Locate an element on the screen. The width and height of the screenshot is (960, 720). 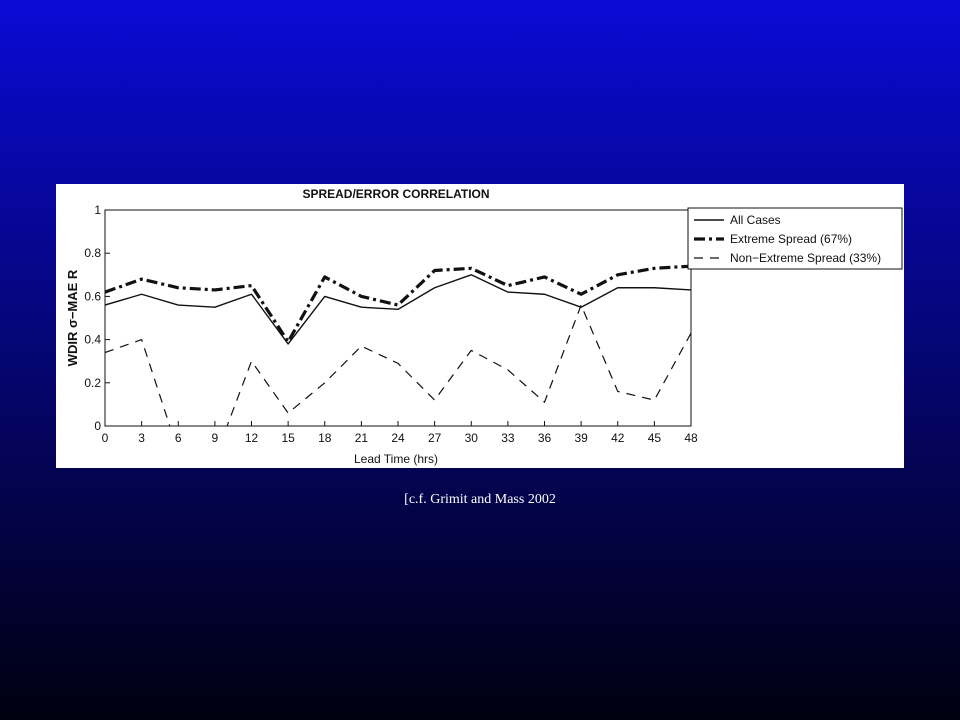
x-tick-label: 15 is located at coordinates (288, 438).